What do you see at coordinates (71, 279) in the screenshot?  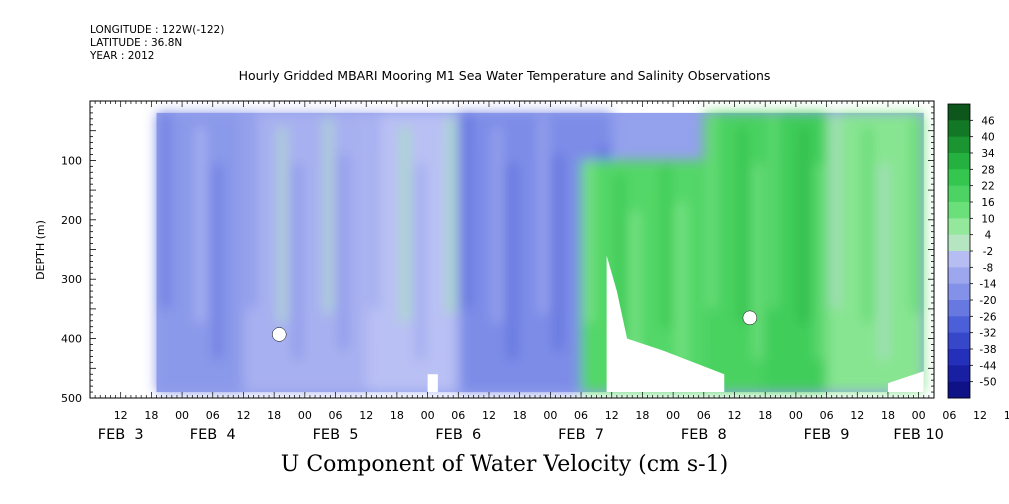 I see `y-tick-label: 300` at bounding box center [71, 279].